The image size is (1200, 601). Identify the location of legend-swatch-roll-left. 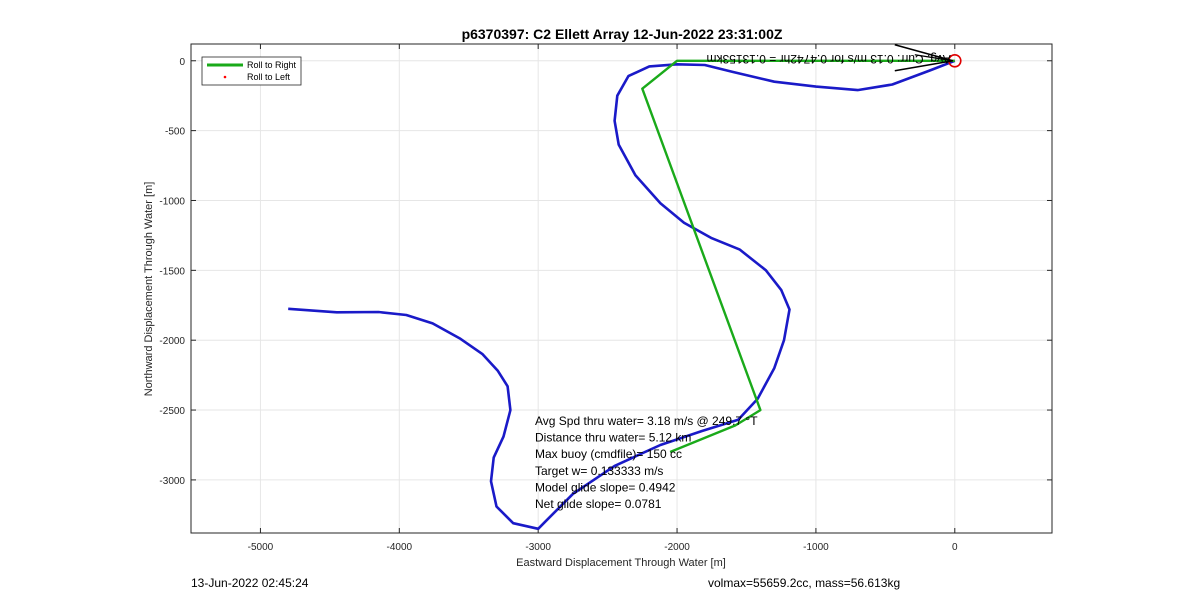
(225, 77).